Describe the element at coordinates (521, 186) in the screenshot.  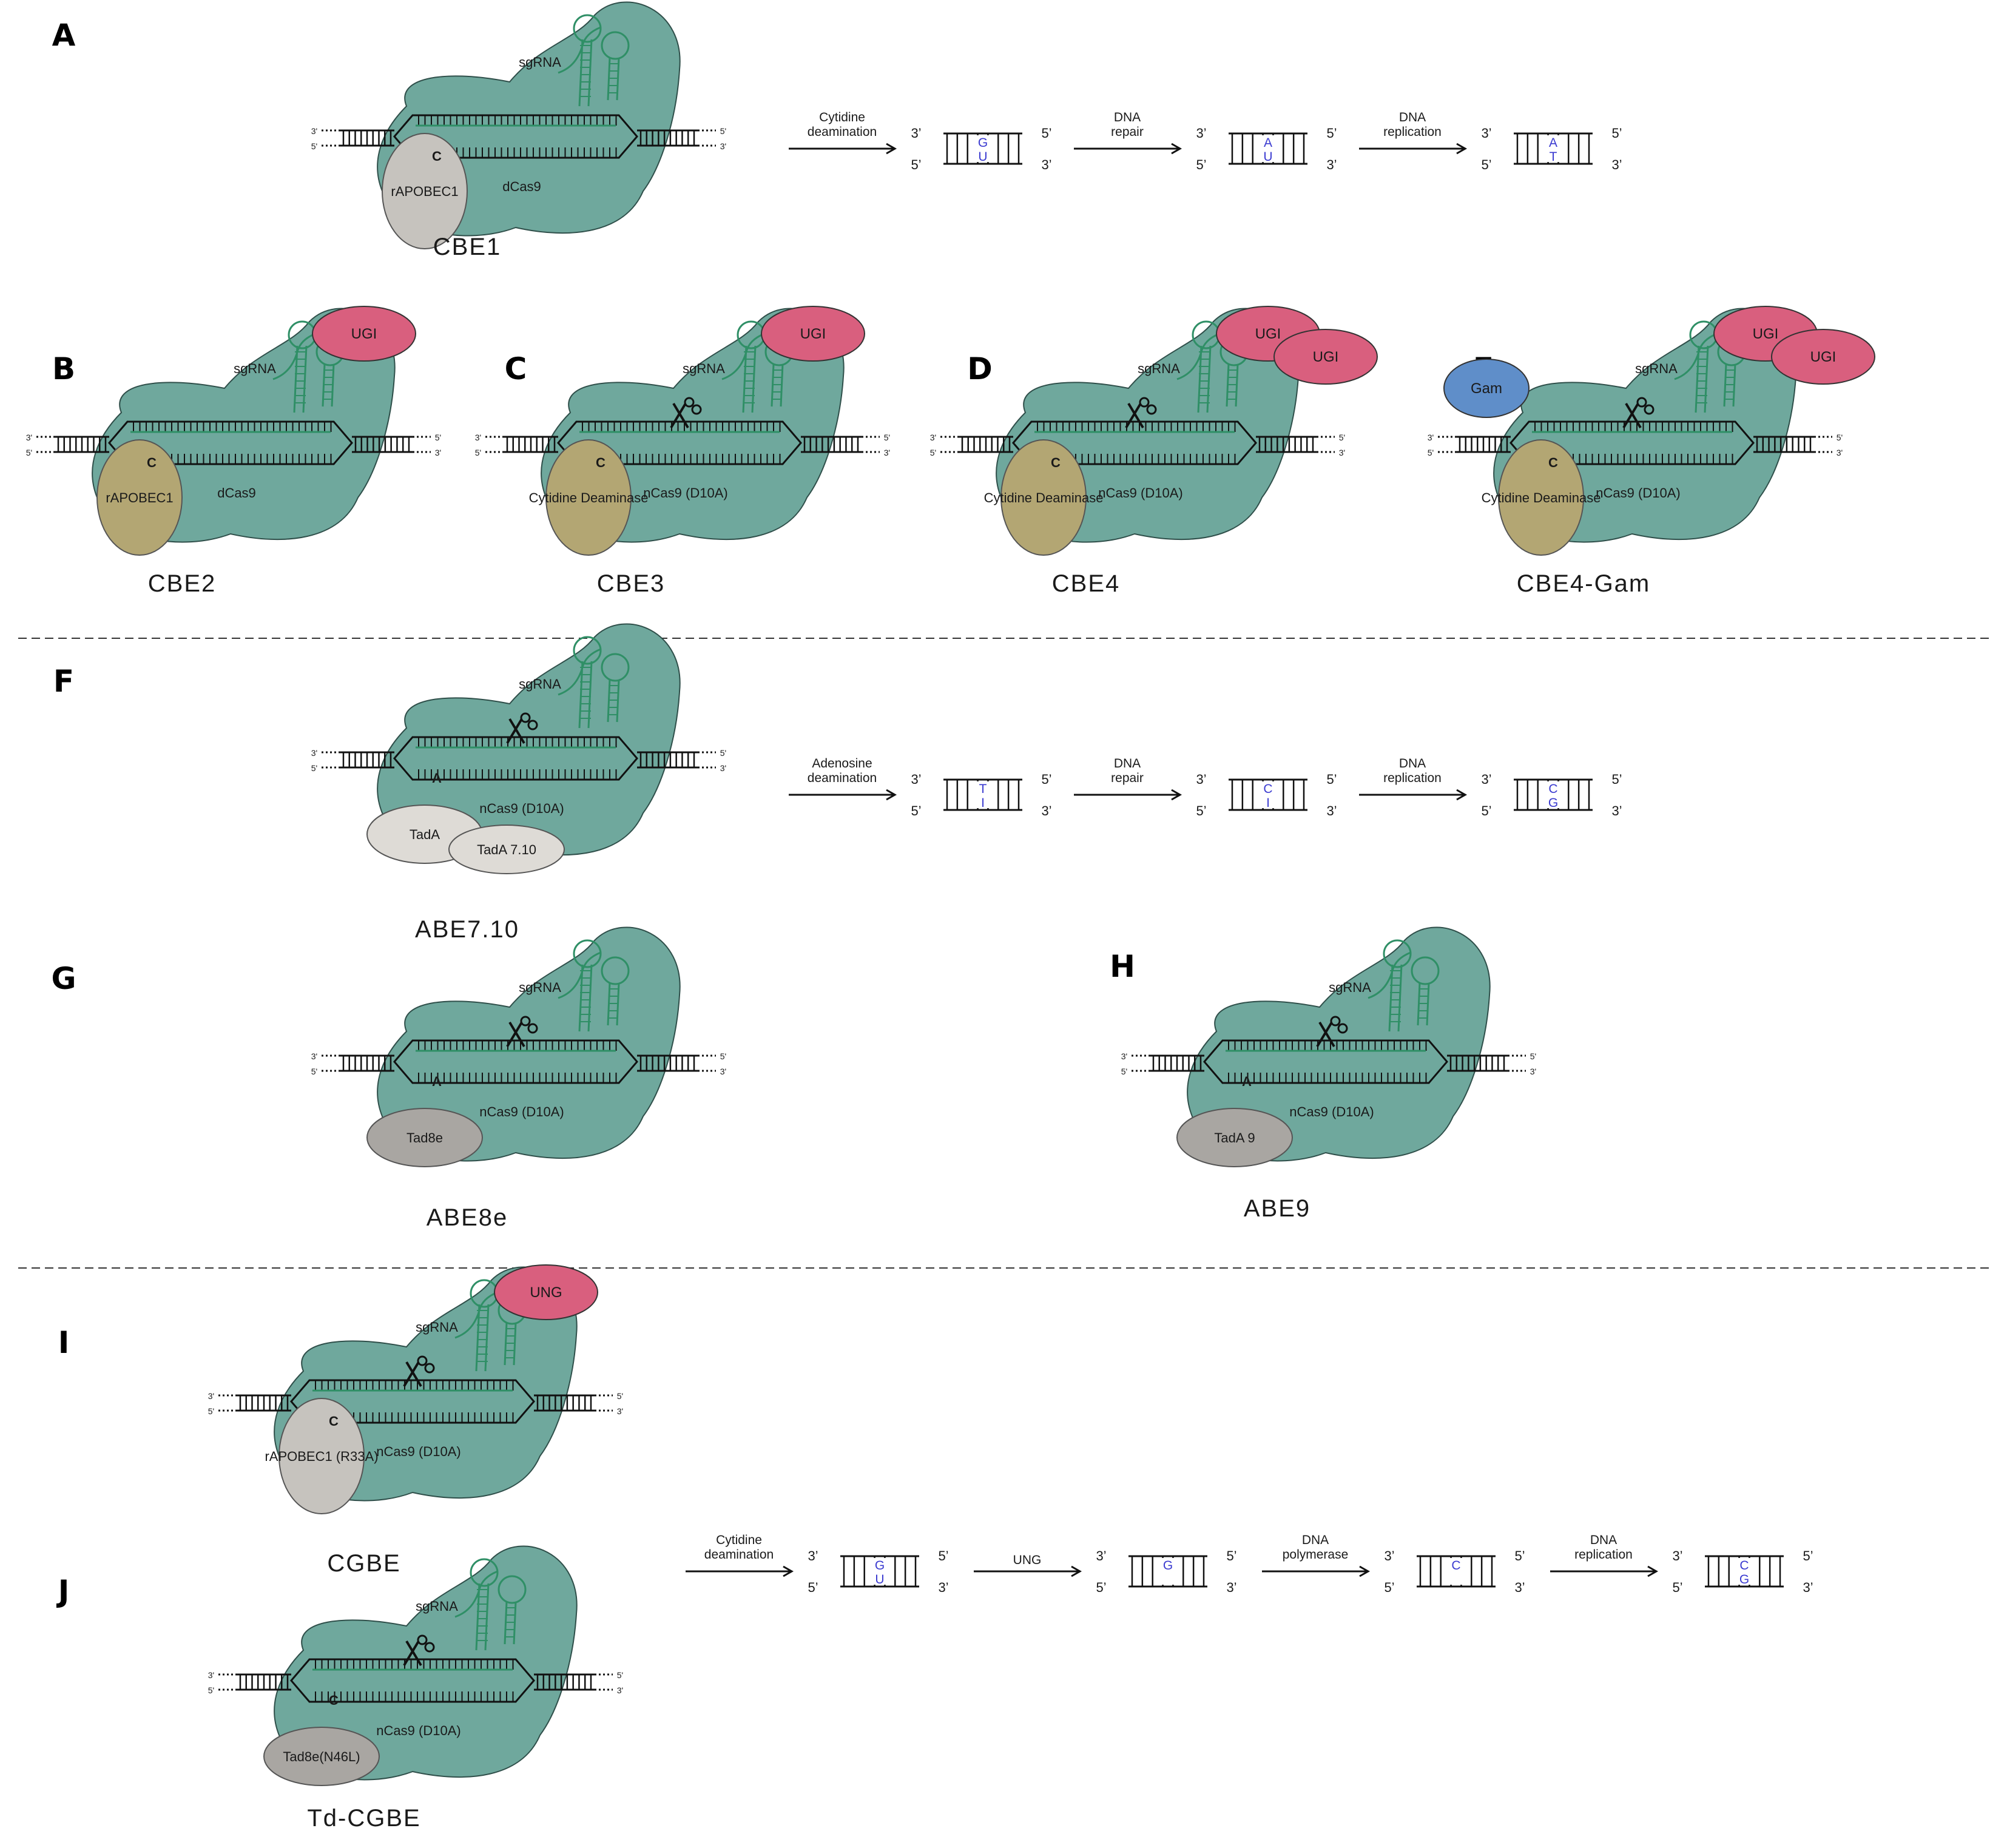
I see `cas9-label: dCas9` at that location.